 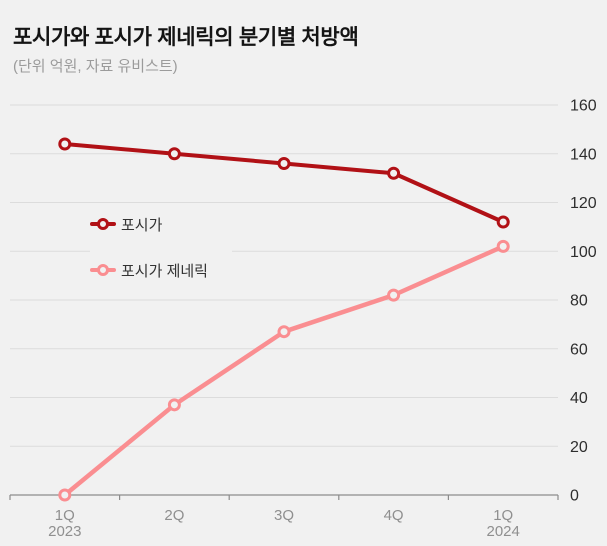 I want to click on y-axis-label: 60, so click(x=579, y=349).